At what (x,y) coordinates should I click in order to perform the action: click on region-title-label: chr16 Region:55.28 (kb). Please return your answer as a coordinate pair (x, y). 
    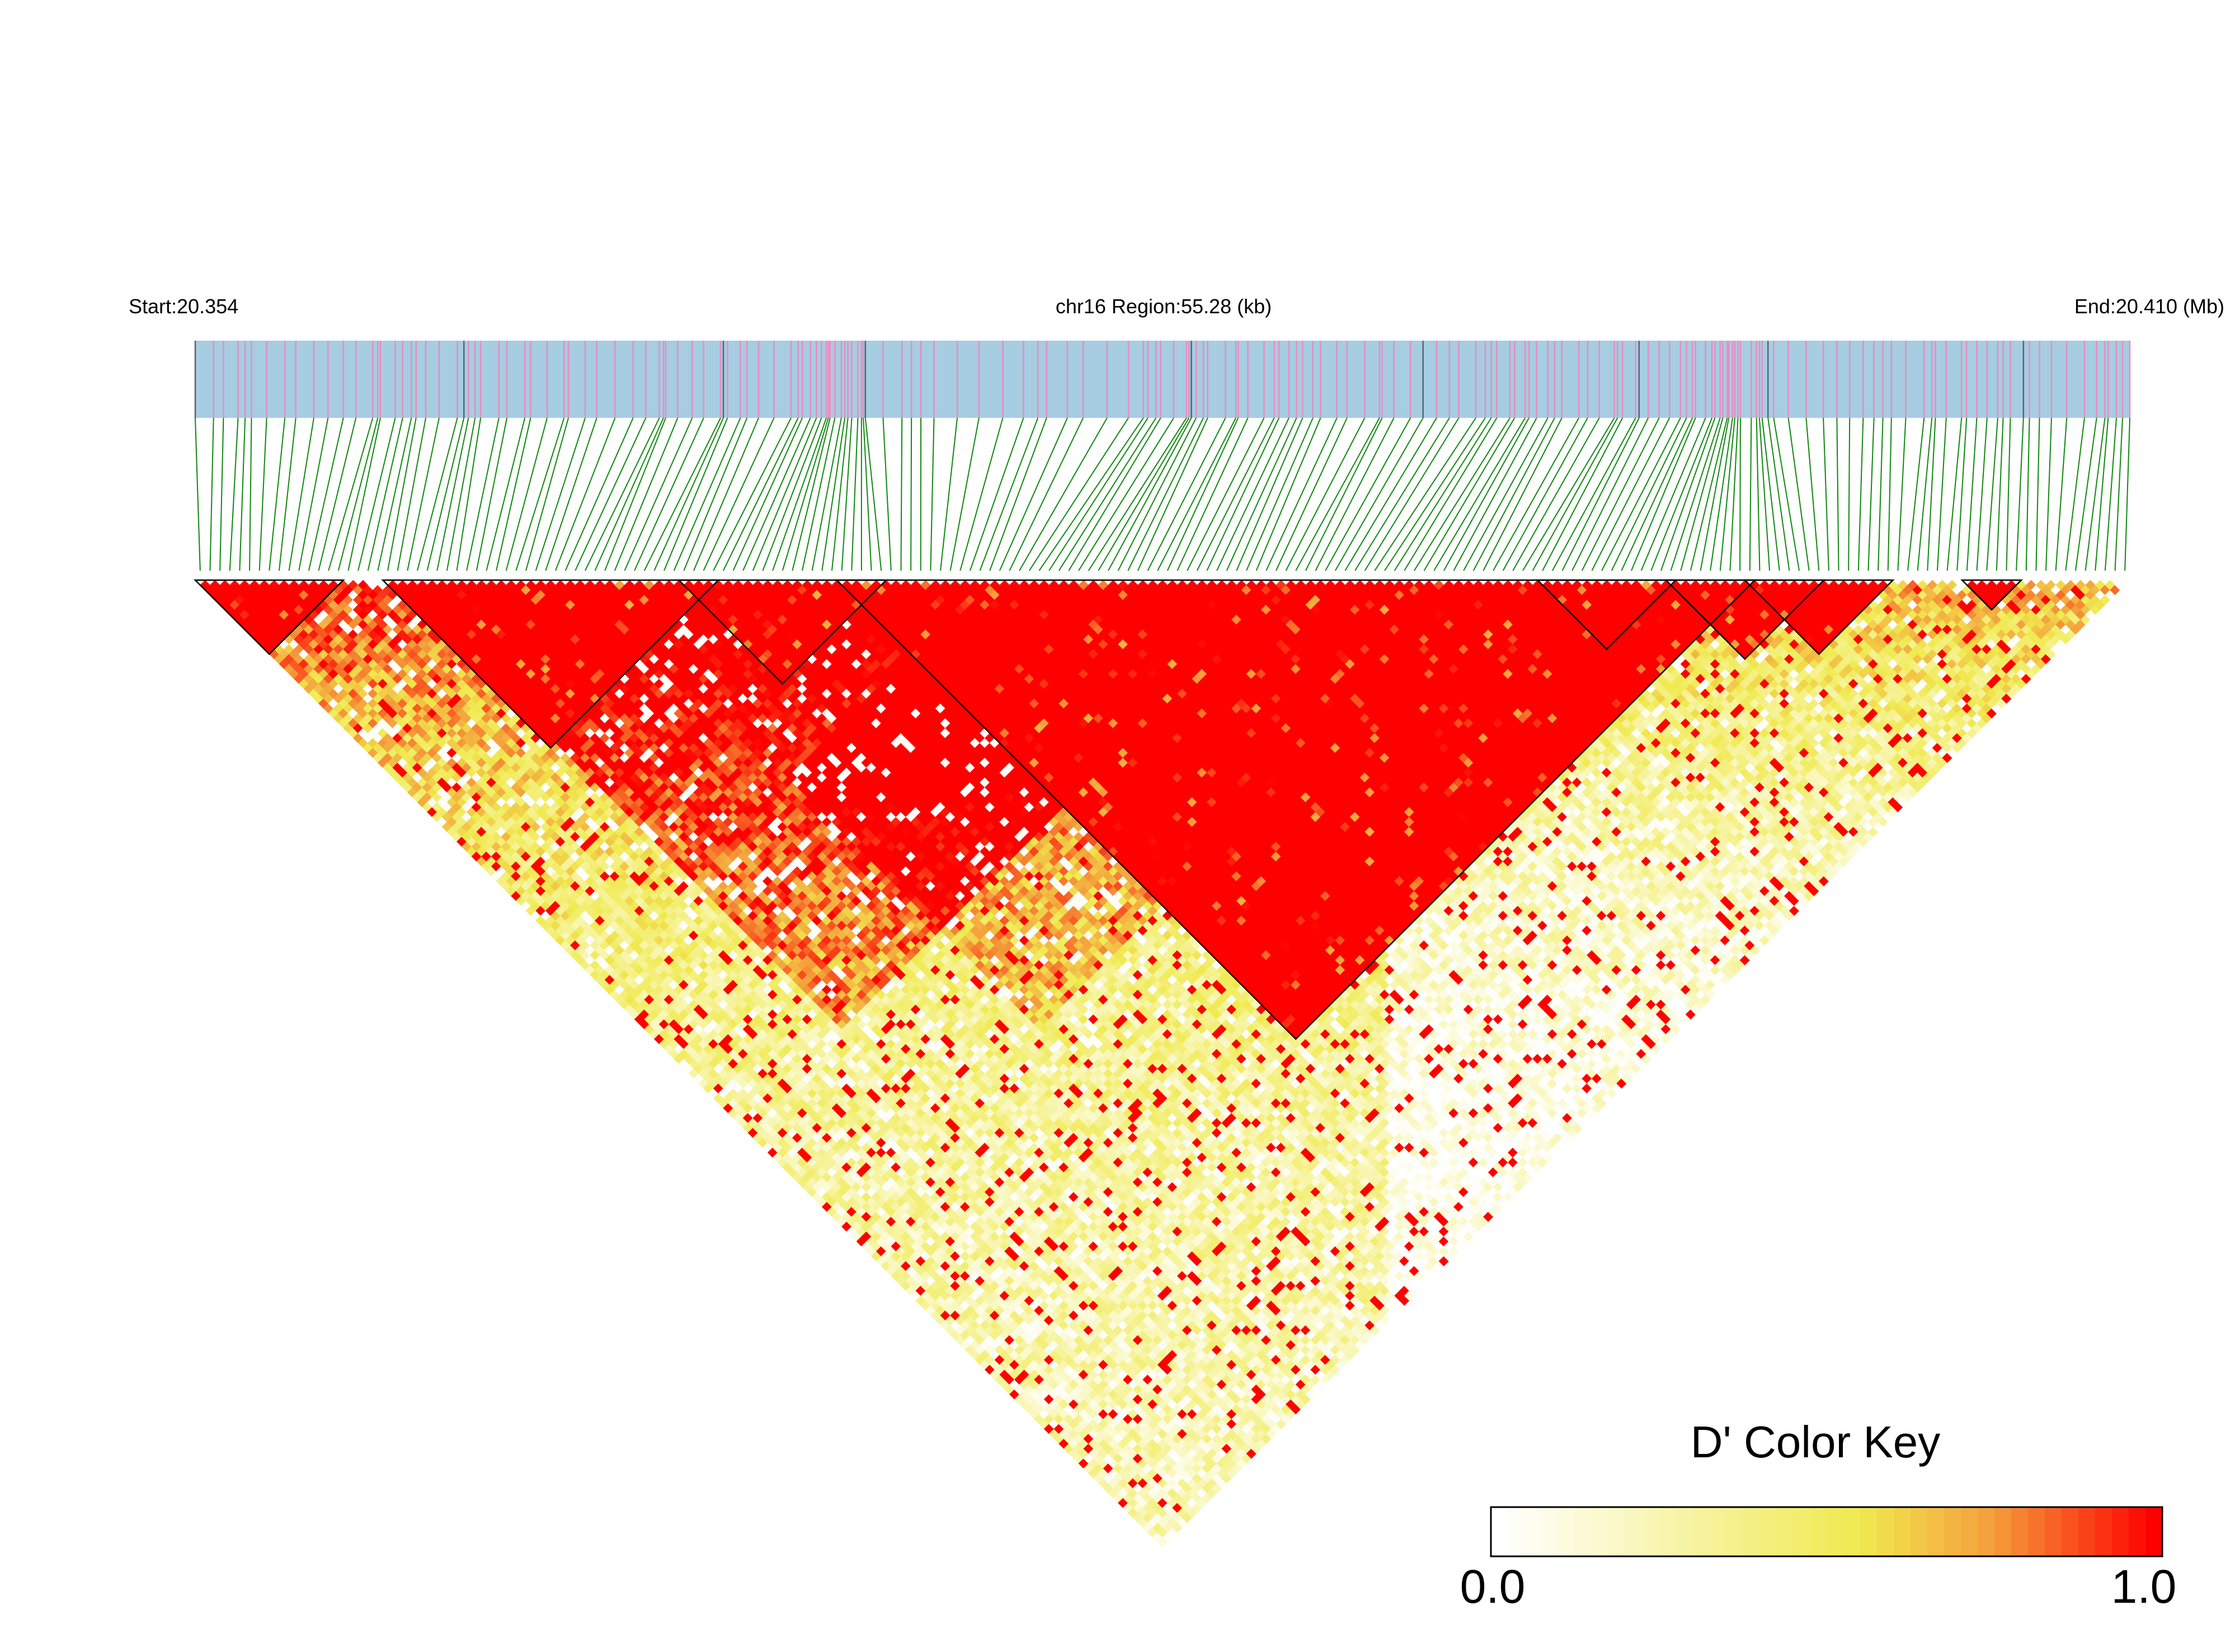
    Looking at the image, I should click on (1164, 306).